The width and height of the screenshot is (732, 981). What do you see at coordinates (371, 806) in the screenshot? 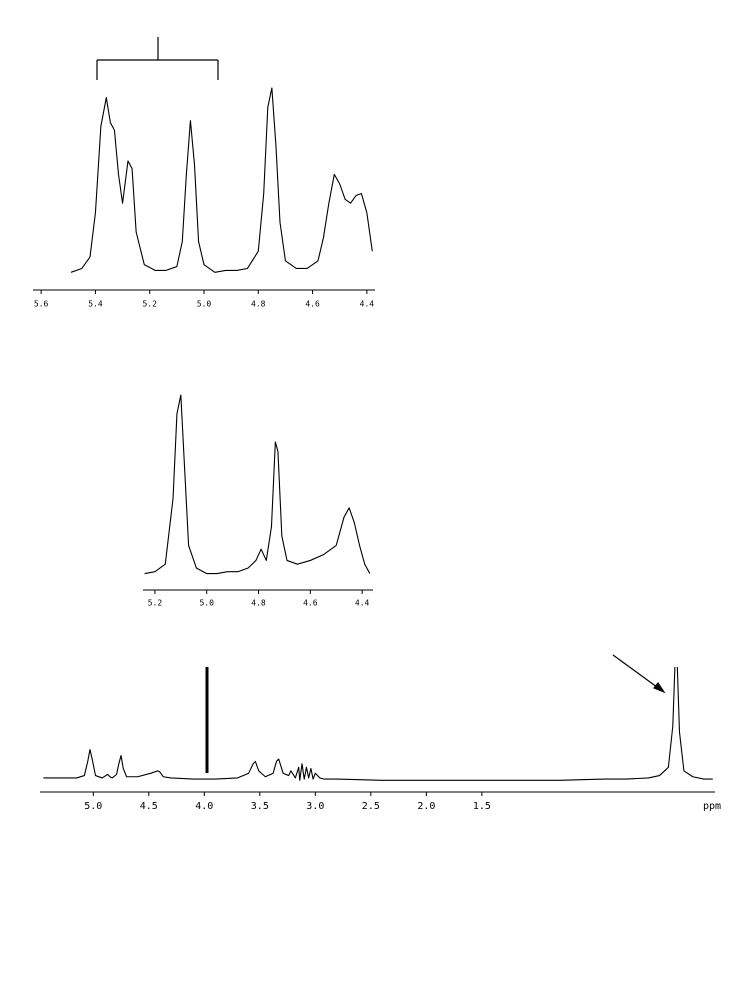
I see `x-tick-label: 2.5` at bounding box center [371, 806].